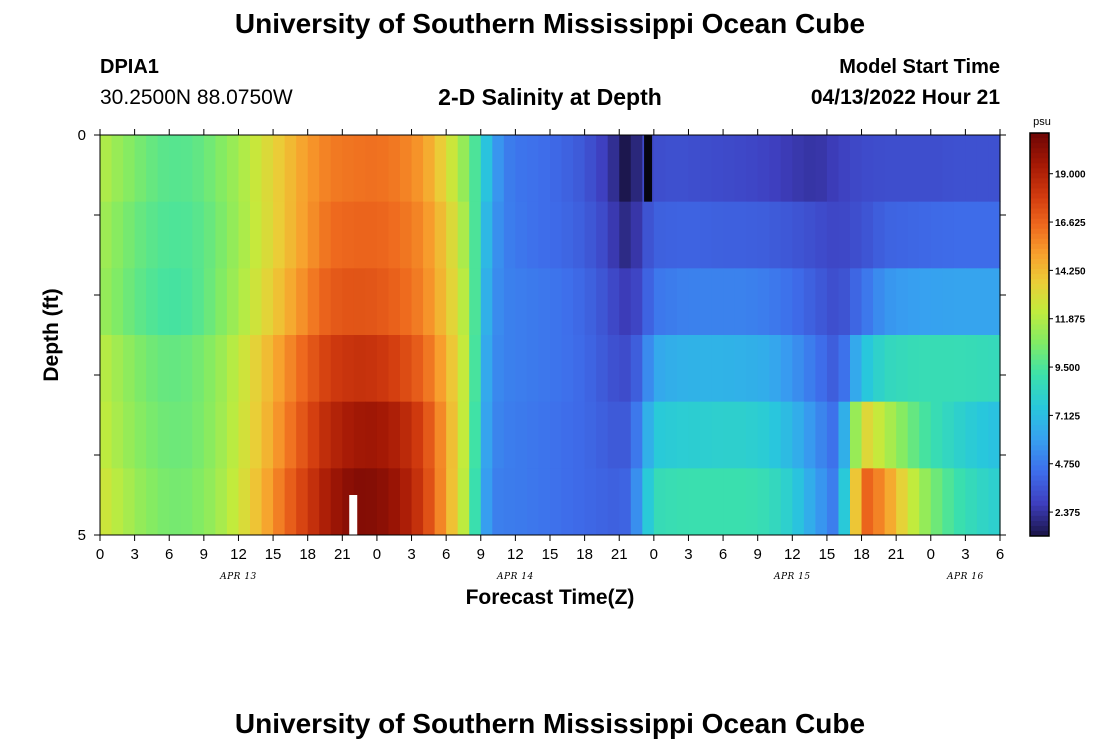  What do you see at coordinates (307, 554) in the screenshot?
I see `x-tick-label: 18` at bounding box center [307, 554].